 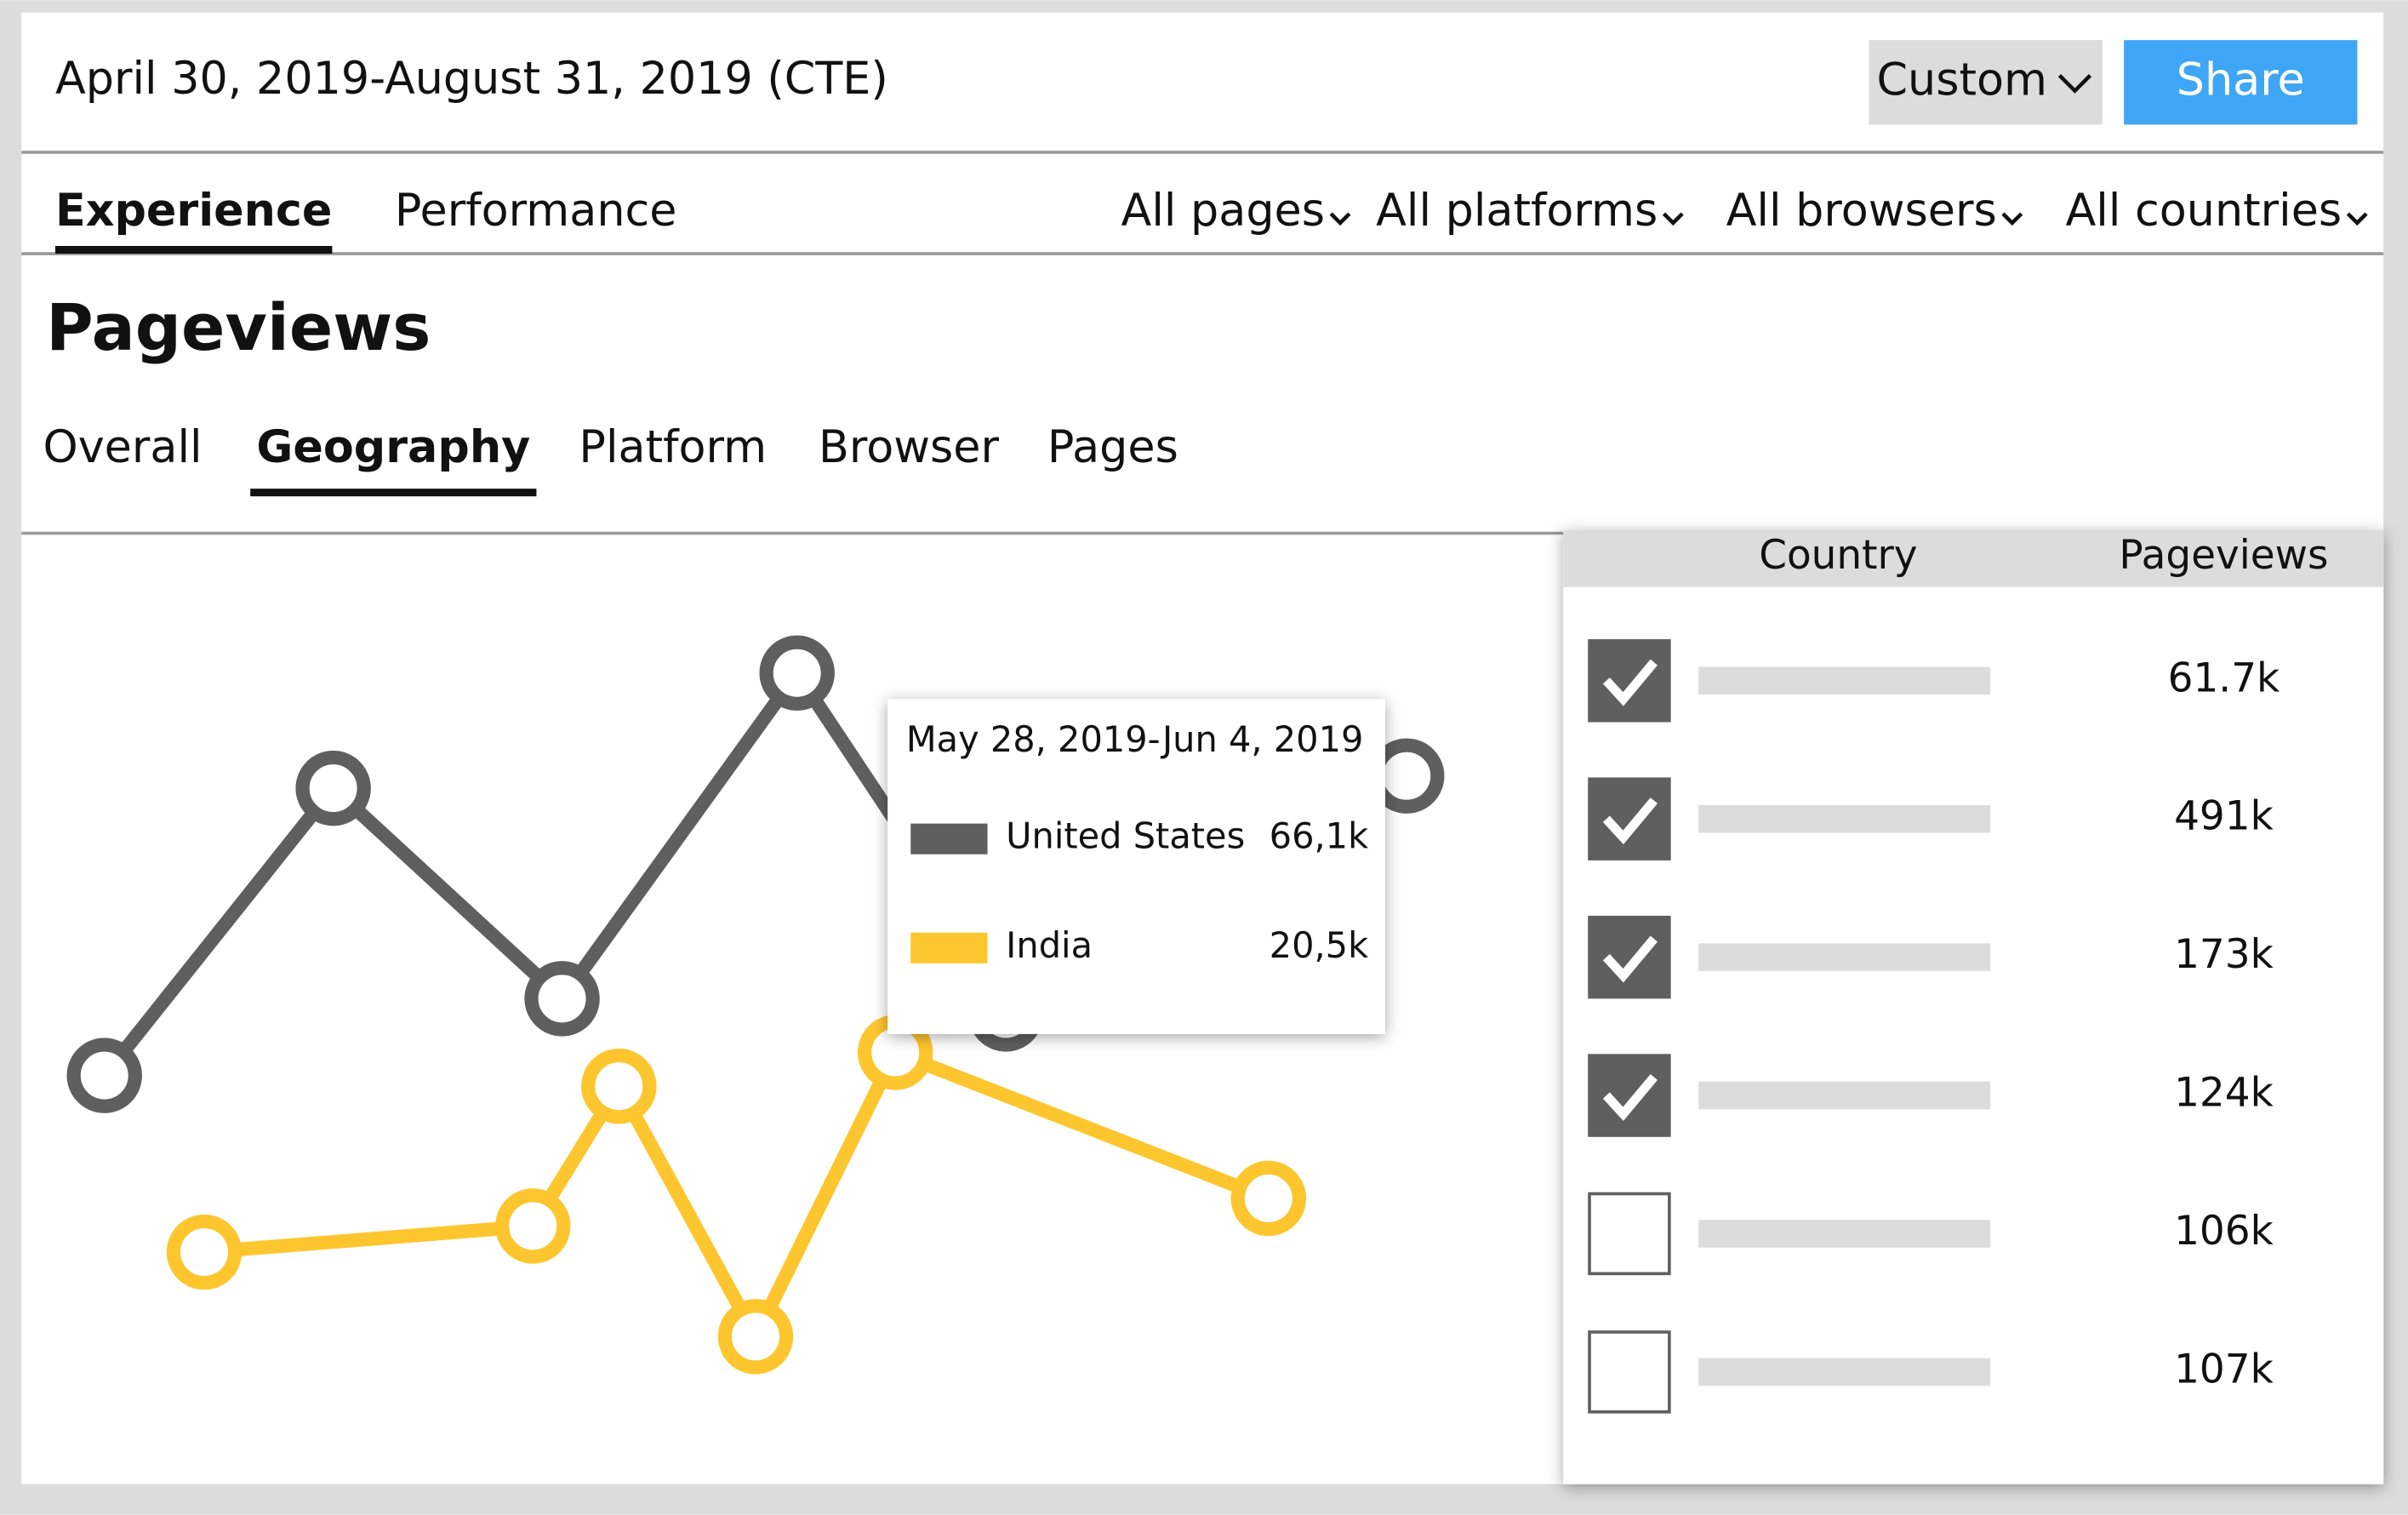 What do you see at coordinates (1838, 555) in the screenshot?
I see `column-header: Country` at bounding box center [1838, 555].